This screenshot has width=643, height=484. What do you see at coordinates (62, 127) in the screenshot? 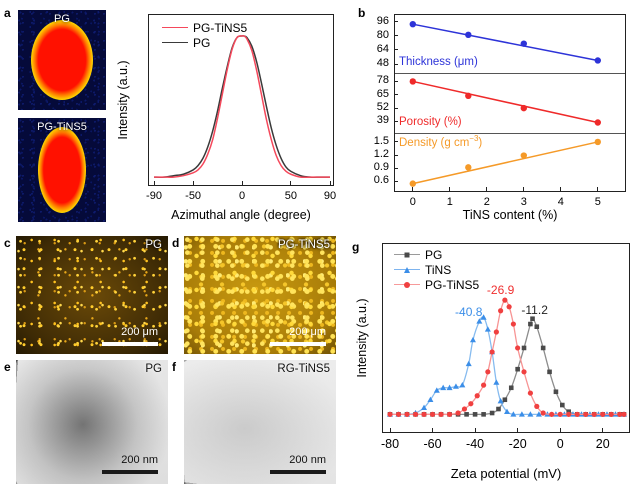
I see `saxs-label-pg-tins5: PG-TiNS5` at bounding box center [62, 127].